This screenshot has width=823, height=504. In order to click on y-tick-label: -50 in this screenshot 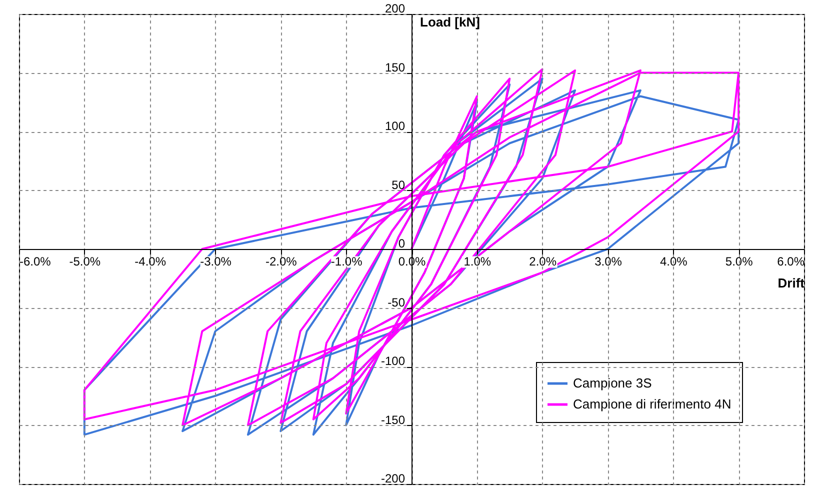, I will do `click(397, 302)`.